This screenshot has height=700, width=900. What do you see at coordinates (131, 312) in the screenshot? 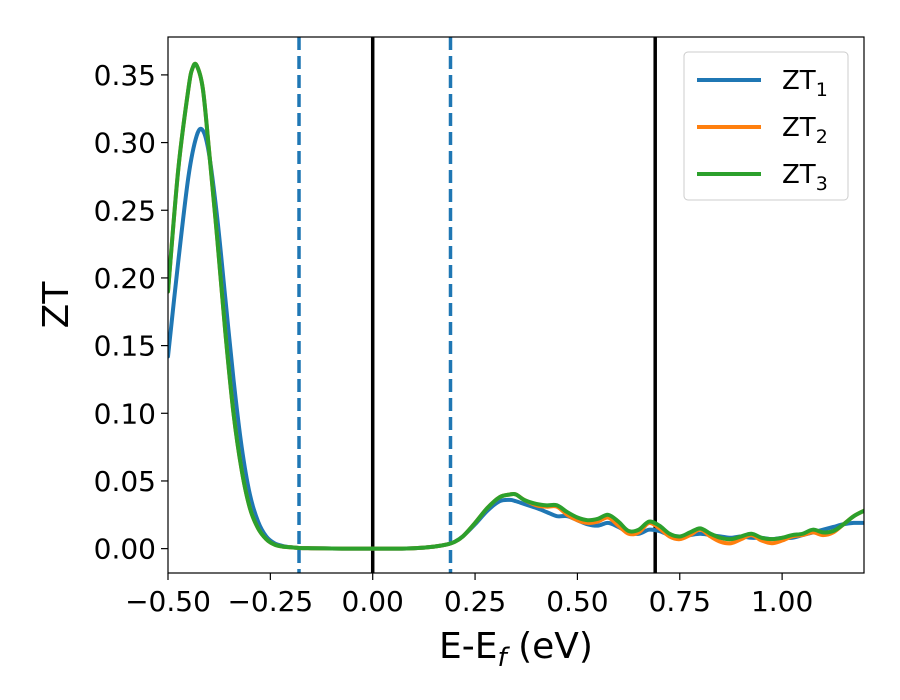
I see `y-axis-ticks: 0.00 0.05 0.10 0.15 0.20 0.25 0.30 0.35` at bounding box center [131, 312].